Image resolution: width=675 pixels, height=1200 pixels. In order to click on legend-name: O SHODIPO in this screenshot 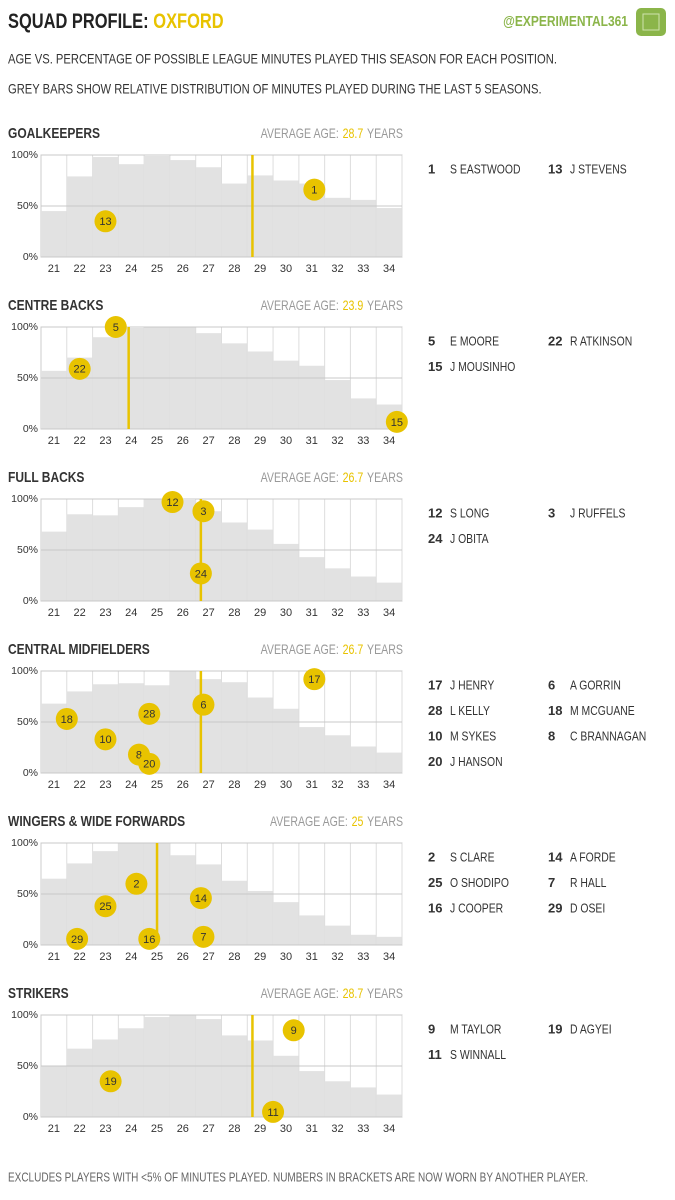, I will do `click(479, 882)`.